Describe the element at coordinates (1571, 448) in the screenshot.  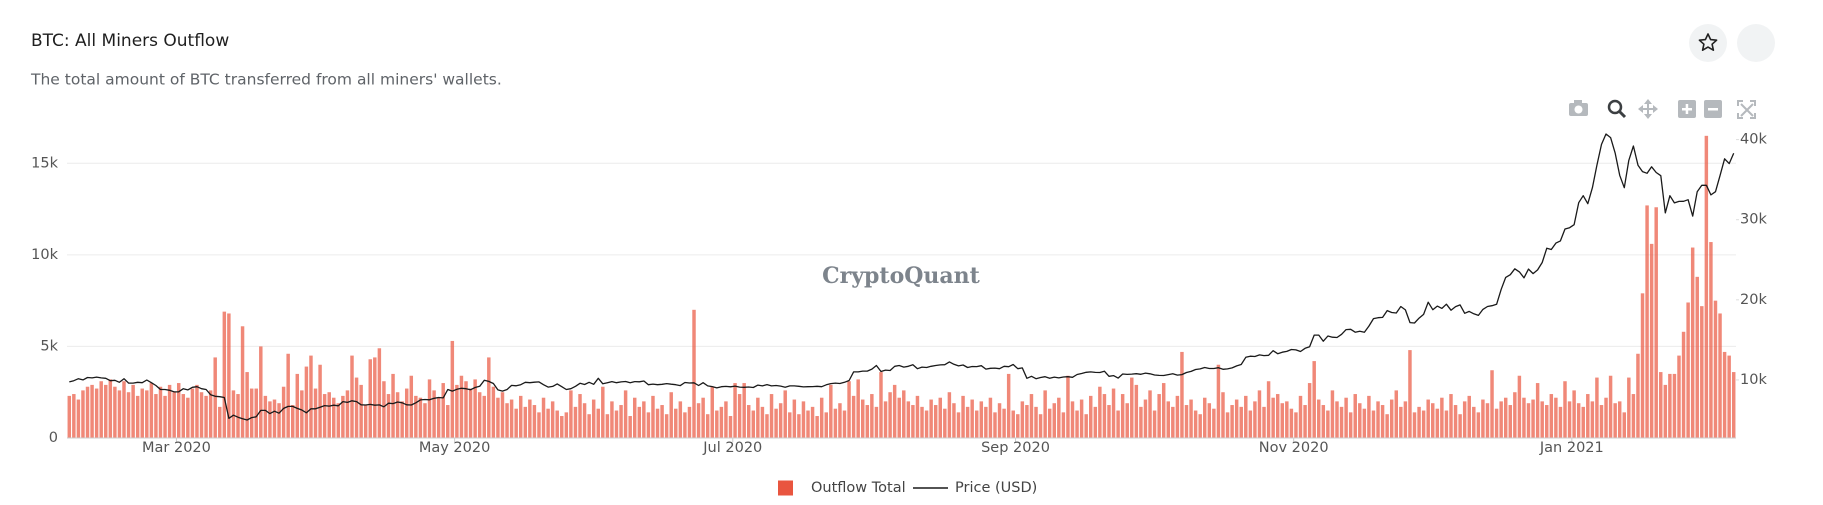
I see `x-tick-label: Jan 2021` at that location.